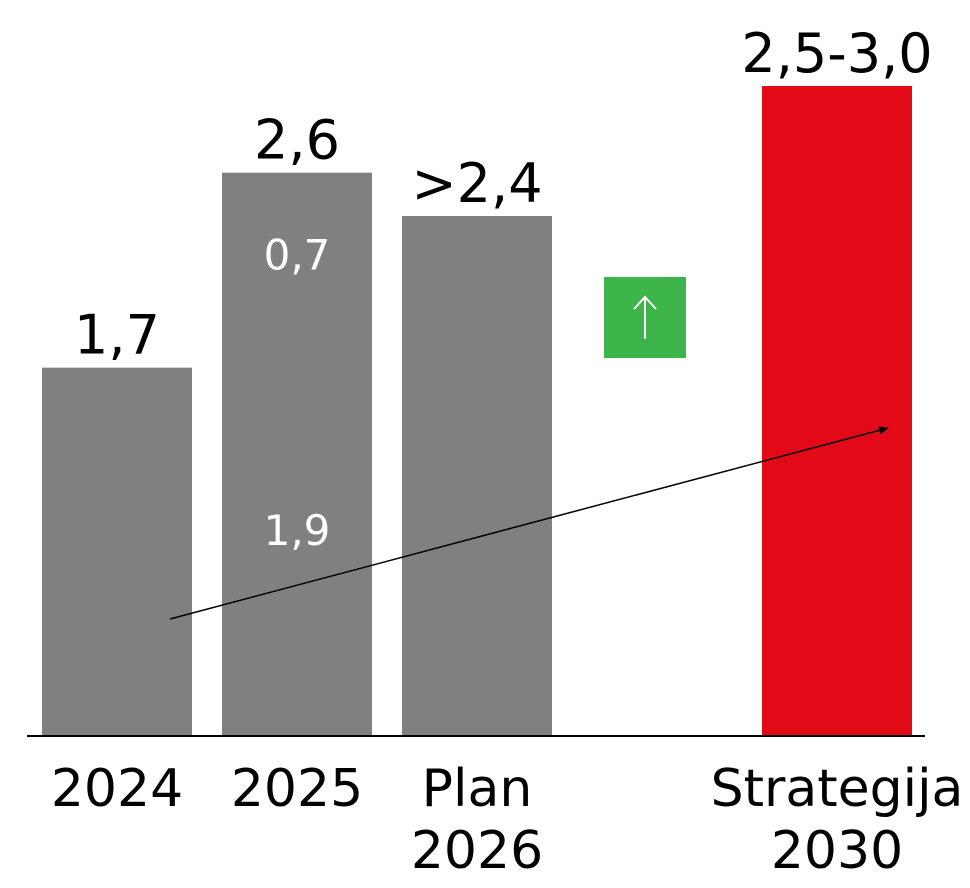  I want to click on category-label-2-0: Plan, so click(477, 789).